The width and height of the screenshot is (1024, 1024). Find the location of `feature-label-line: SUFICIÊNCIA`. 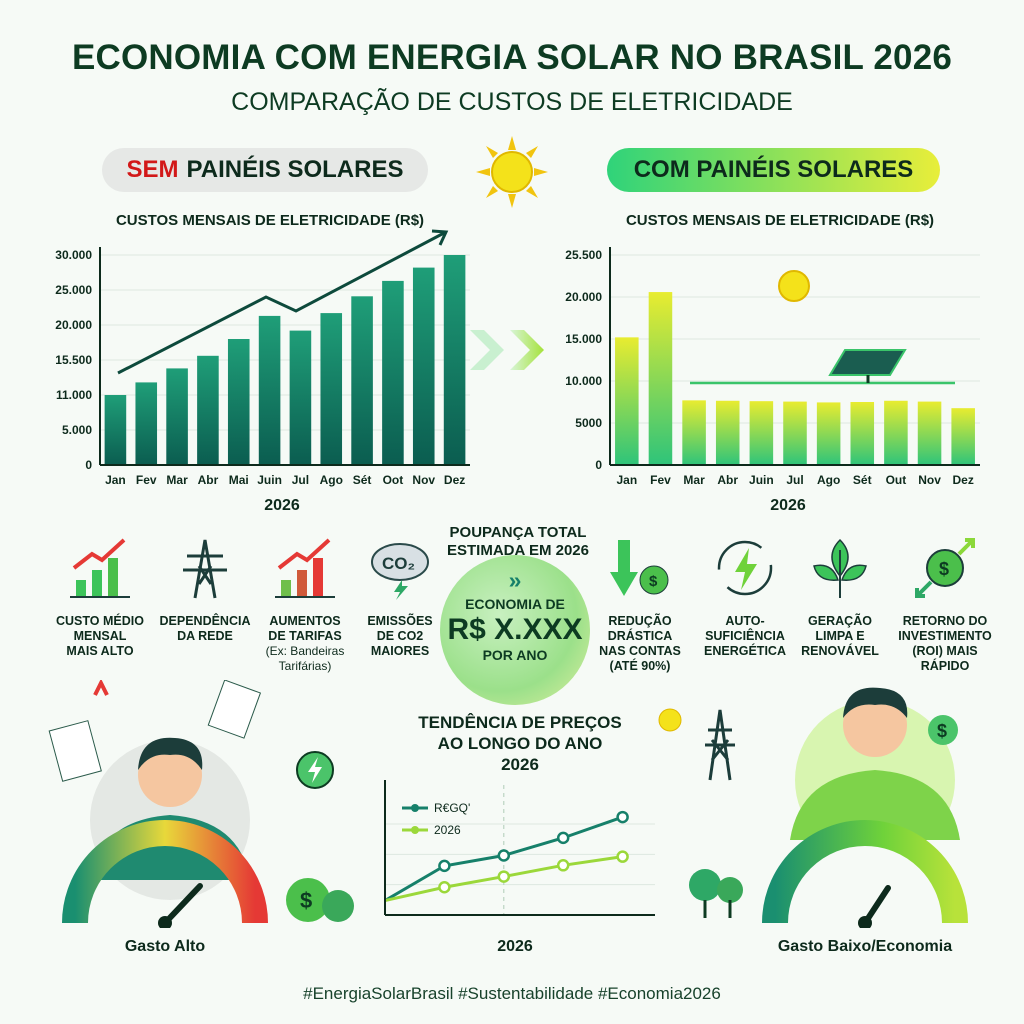

feature-label-line: SUFICIÊNCIA is located at coordinates (745, 636).